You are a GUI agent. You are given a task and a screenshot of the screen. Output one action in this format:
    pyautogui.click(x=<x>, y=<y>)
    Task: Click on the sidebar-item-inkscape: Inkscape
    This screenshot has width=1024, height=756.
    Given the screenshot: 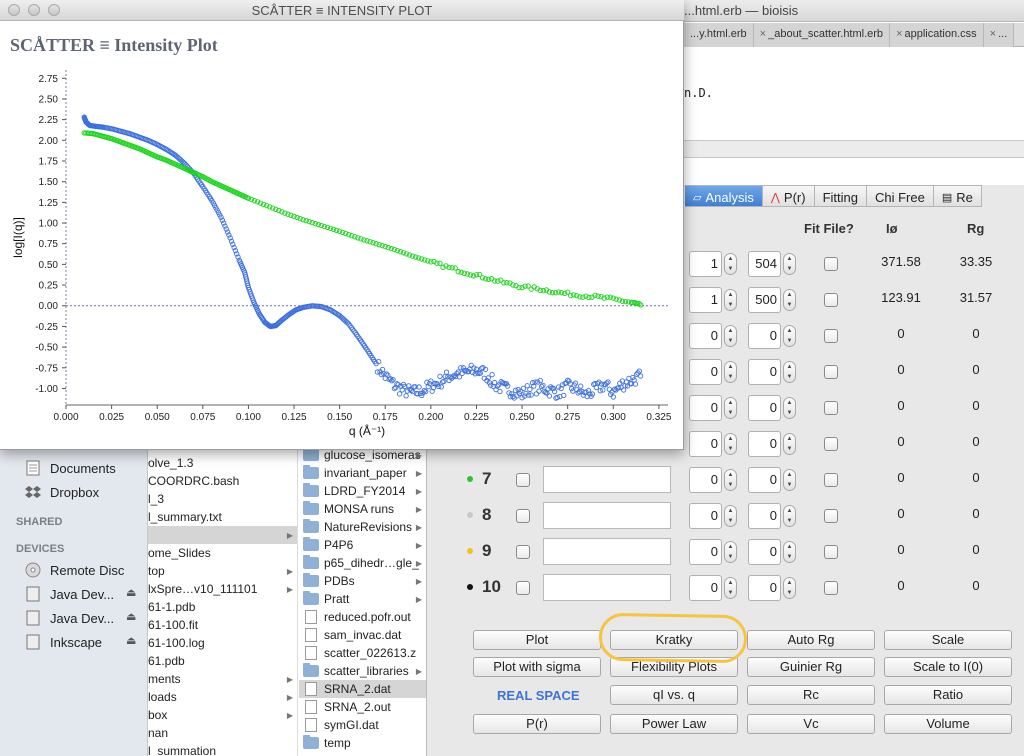 What is the action you would take?
    pyautogui.click(x=63, y=642)
    